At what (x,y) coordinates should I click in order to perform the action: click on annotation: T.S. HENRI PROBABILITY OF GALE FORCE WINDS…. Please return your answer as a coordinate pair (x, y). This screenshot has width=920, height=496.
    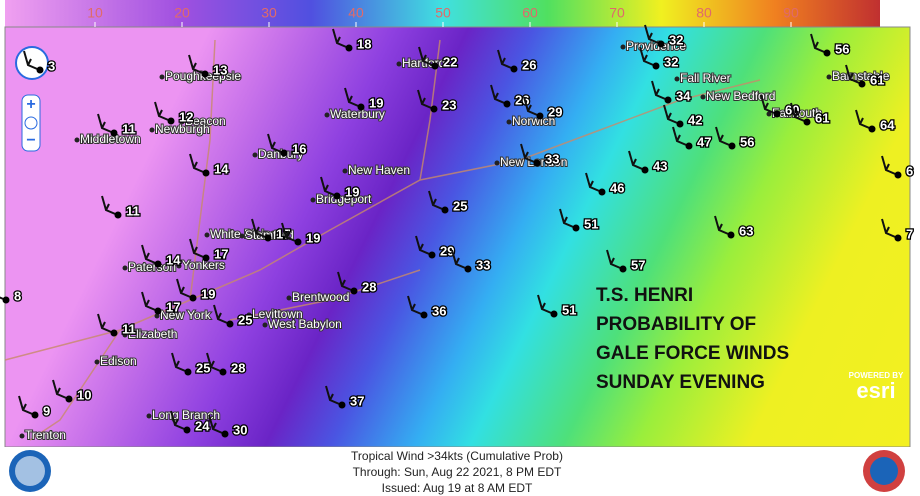
    Looking at the image, I should click on (692, 339).